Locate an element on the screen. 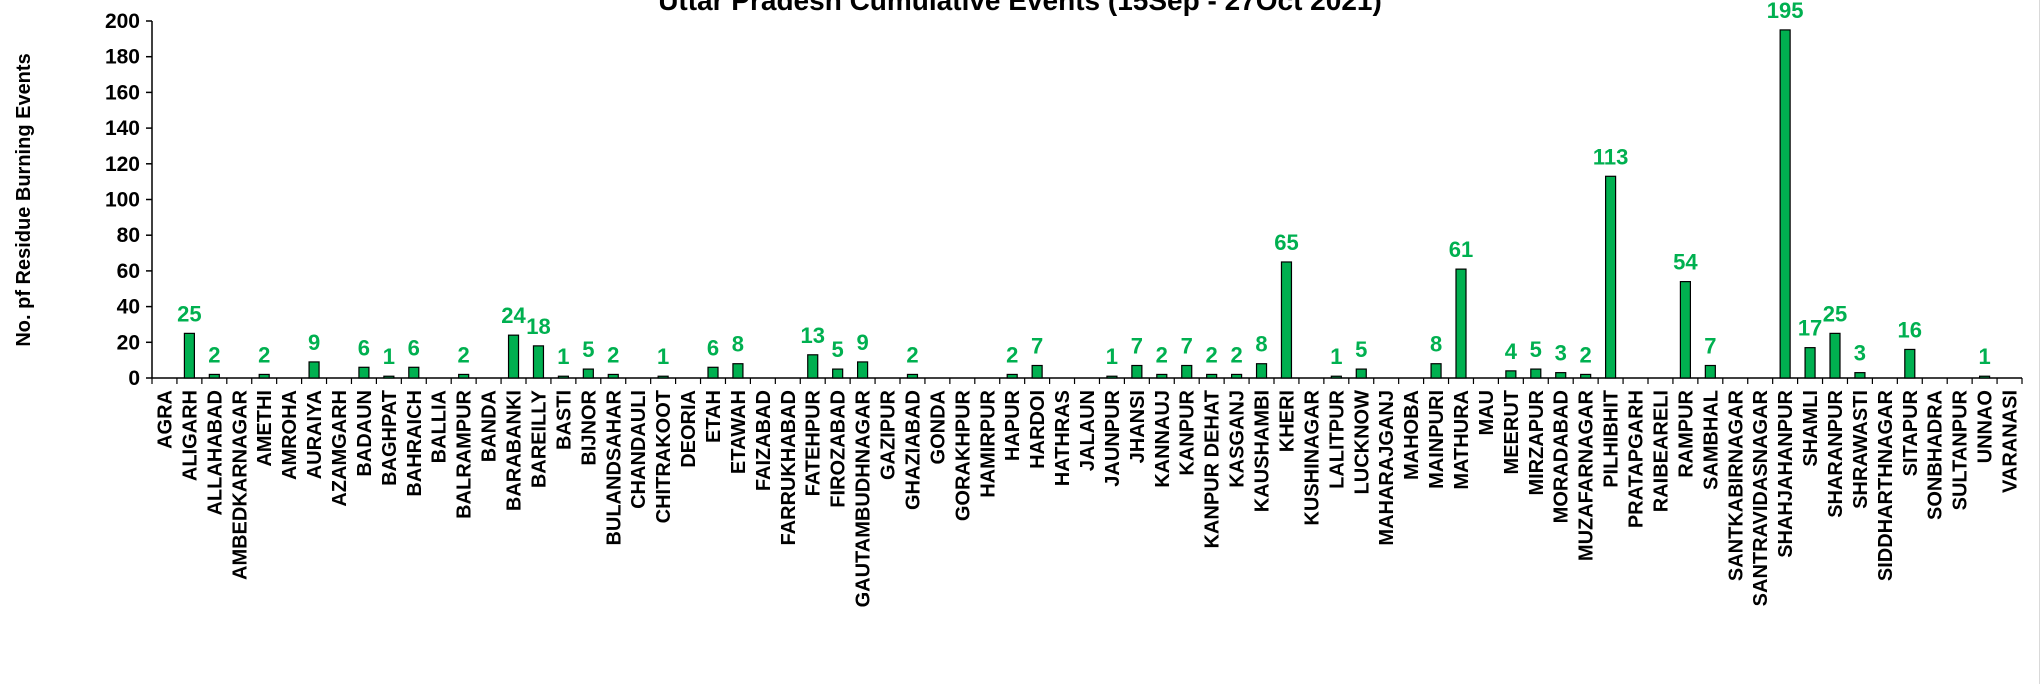  category-label: BADAUN is located at coordinates (365, 433).